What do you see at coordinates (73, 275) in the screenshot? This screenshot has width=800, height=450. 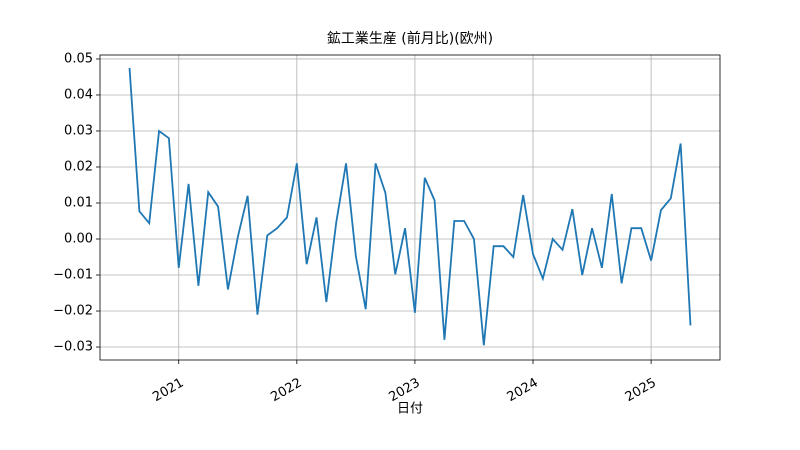 I see `y-tick-label: −0.01` at bounding box center [73, 275].